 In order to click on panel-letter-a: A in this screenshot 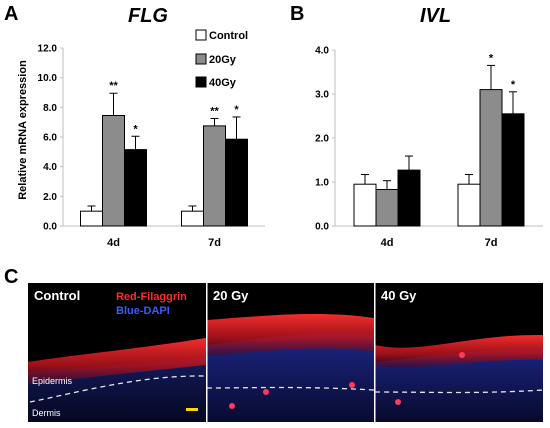, I will do `click(11, 14)`.